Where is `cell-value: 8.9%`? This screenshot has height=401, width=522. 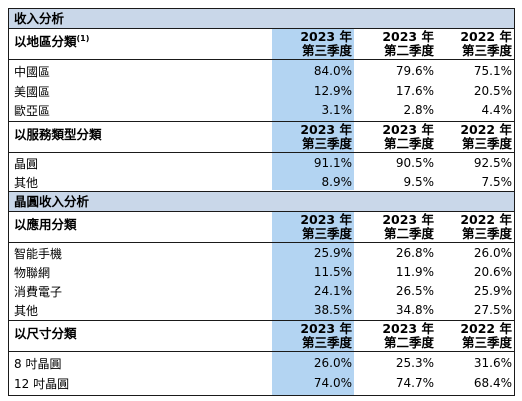 cell-value: 8.9% is located at coordinates (337, 182).